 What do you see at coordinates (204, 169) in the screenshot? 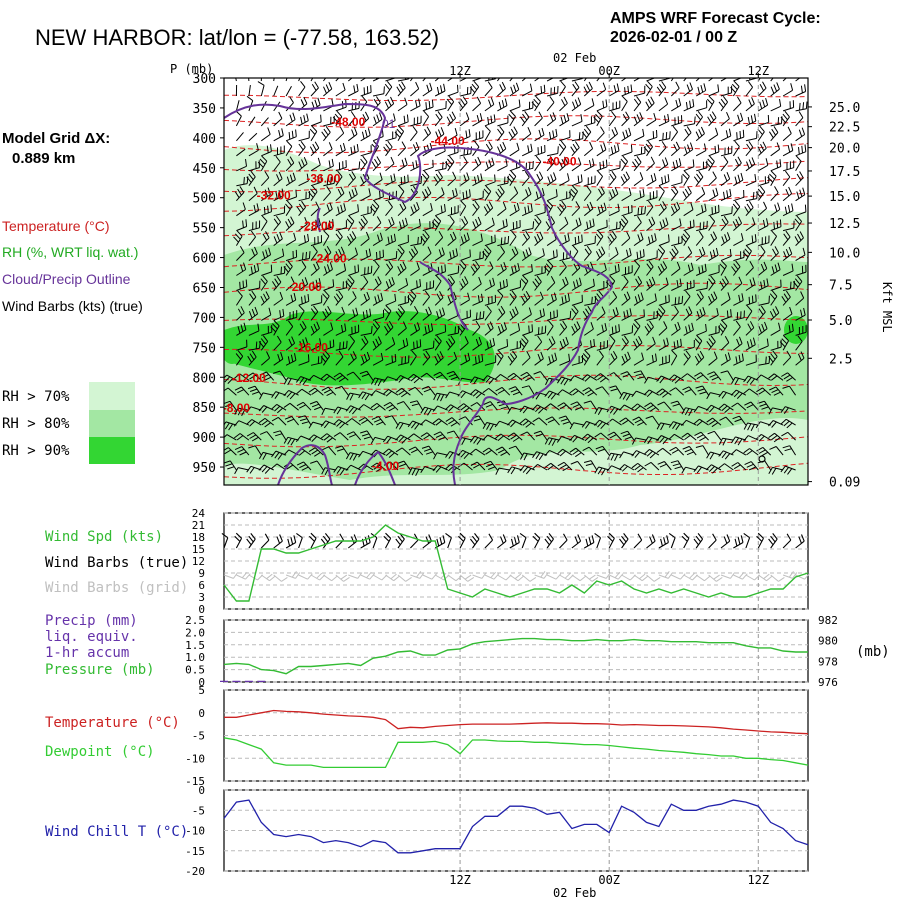
I see `pressure-tick-label: 450` at bounding box center [204, 169].